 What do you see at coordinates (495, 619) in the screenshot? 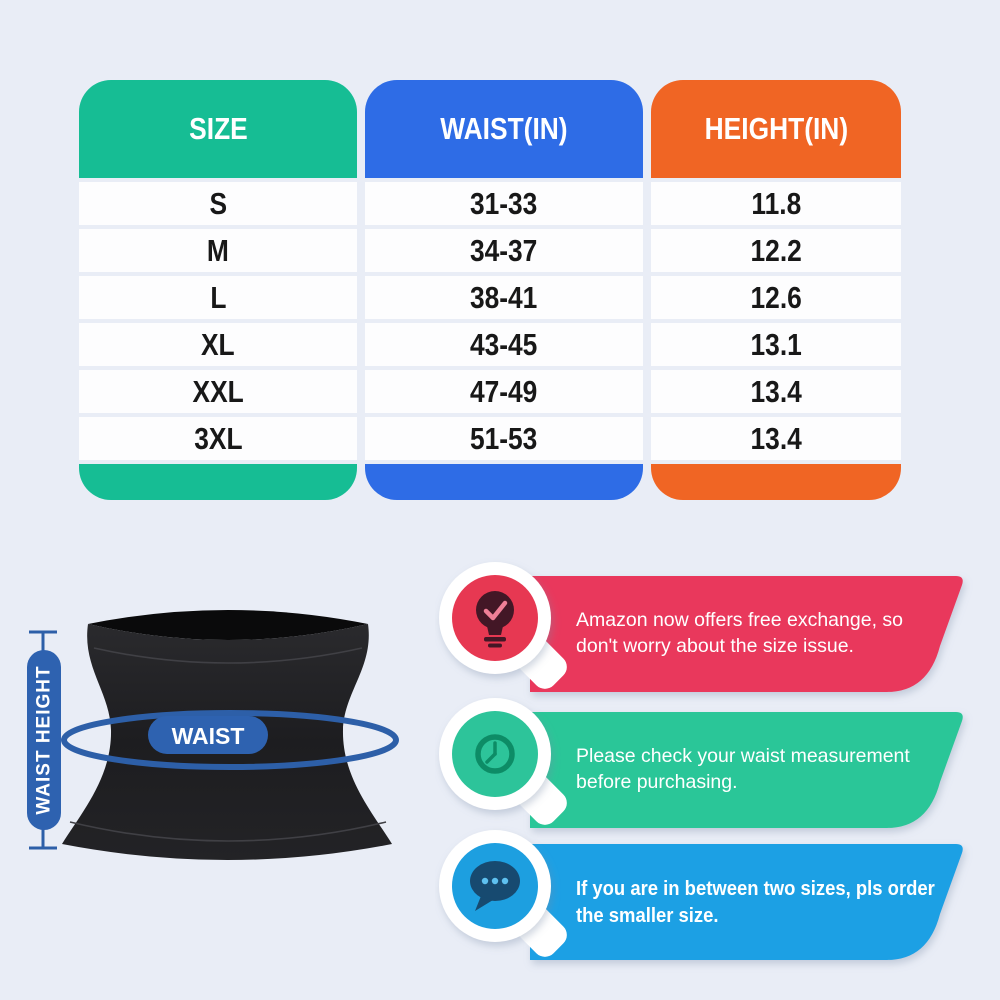
I see `lightbulb-check-icon` at bounding box center [495, 619].